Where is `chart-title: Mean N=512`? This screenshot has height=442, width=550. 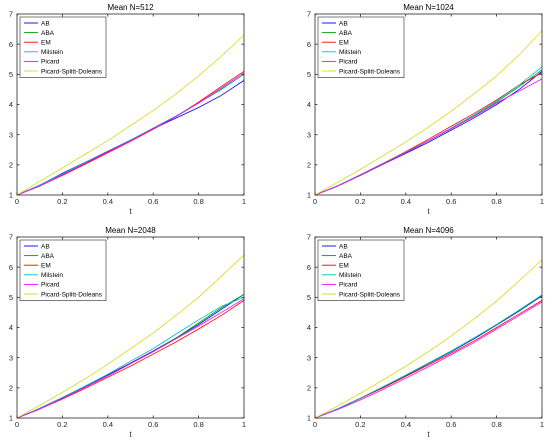 chart-title: Mean N=512 is located at coordinates (130, 7).